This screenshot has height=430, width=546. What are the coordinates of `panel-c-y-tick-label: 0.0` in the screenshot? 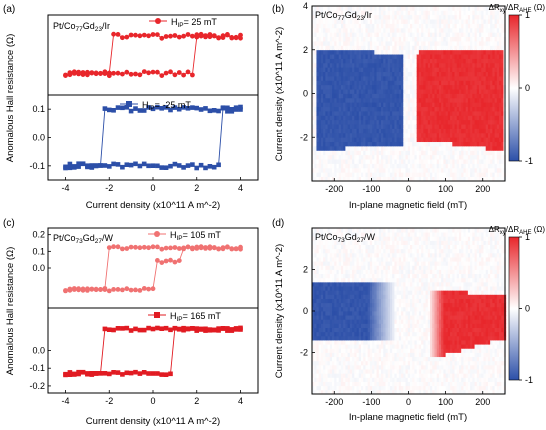 It's located at (38, 268).